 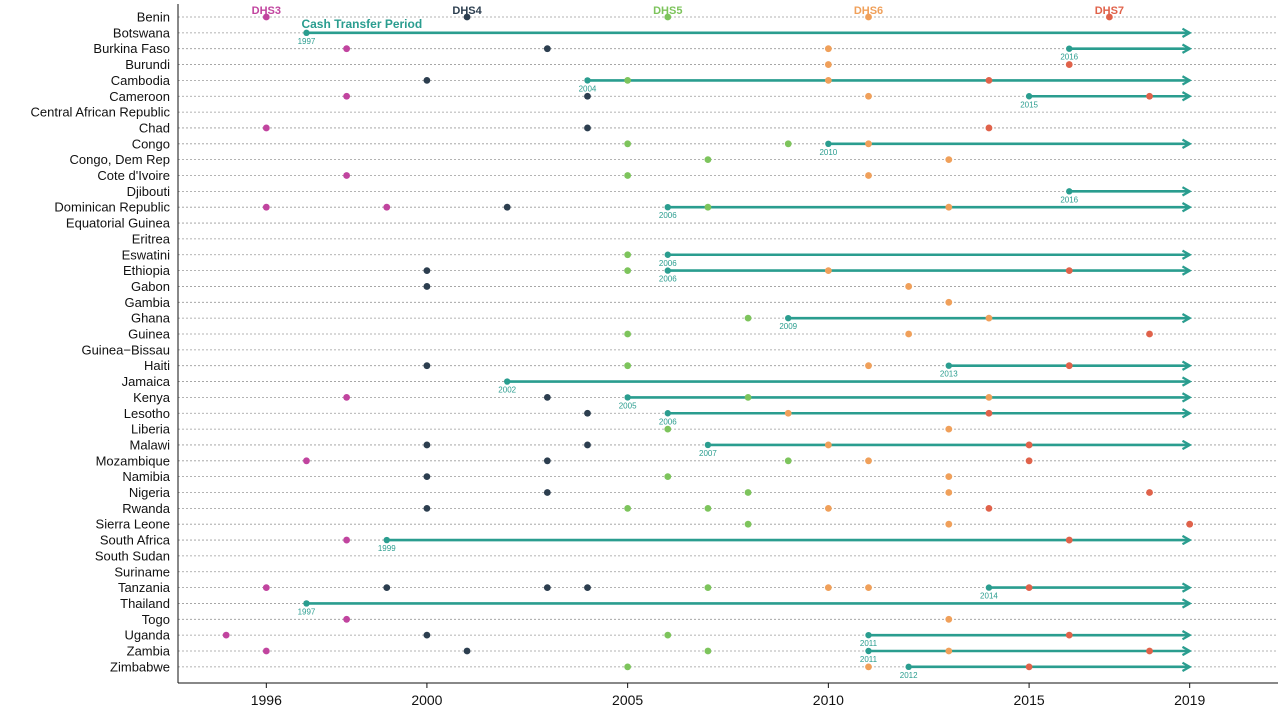 What do you see at coordinates (150, 492) in the screenshot?
I see `country-label: Nigeria` at bounding box center [150, 492].